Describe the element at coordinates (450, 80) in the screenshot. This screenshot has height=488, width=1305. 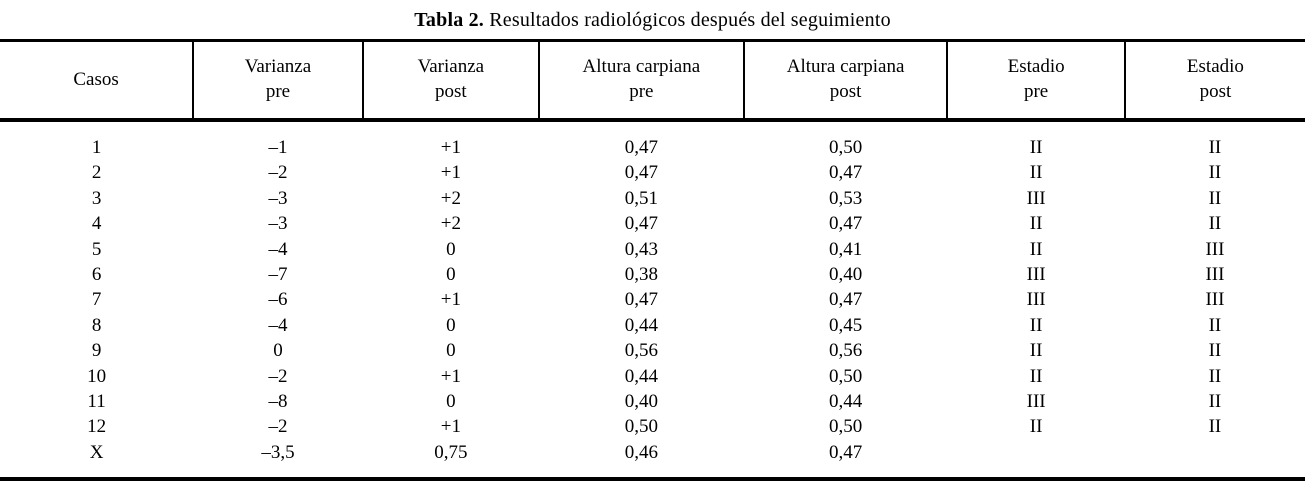
I see `column-header: Varianza post` at that location.